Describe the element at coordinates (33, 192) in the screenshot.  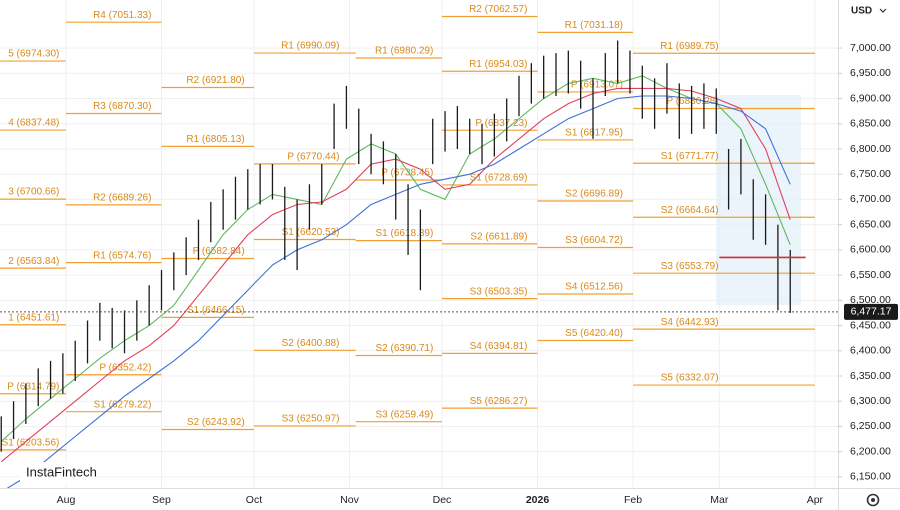
I see `pivot-label: 3 (6700.66)` at that location.